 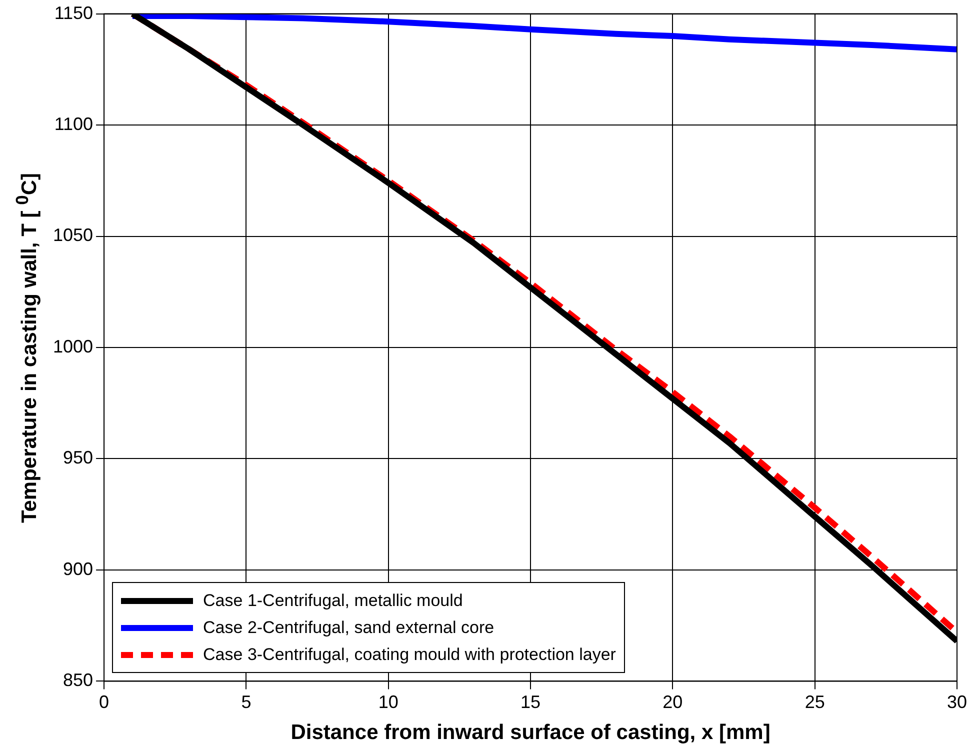 What do you see at coordinates (78, 680) in the screenshot?
I see `y-tick-label: 850` at bounding box center [78, 680].